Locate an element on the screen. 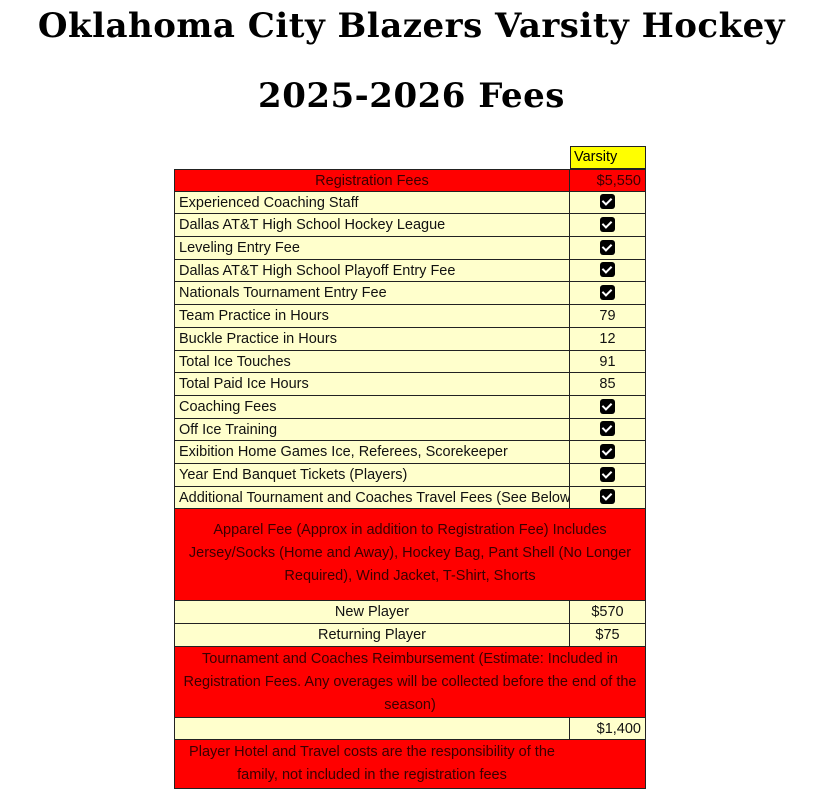 The height and width of the screenshot is (805, 823). fee-item-label: Experienced Coaching Staff is located at coordinates (372, 202).